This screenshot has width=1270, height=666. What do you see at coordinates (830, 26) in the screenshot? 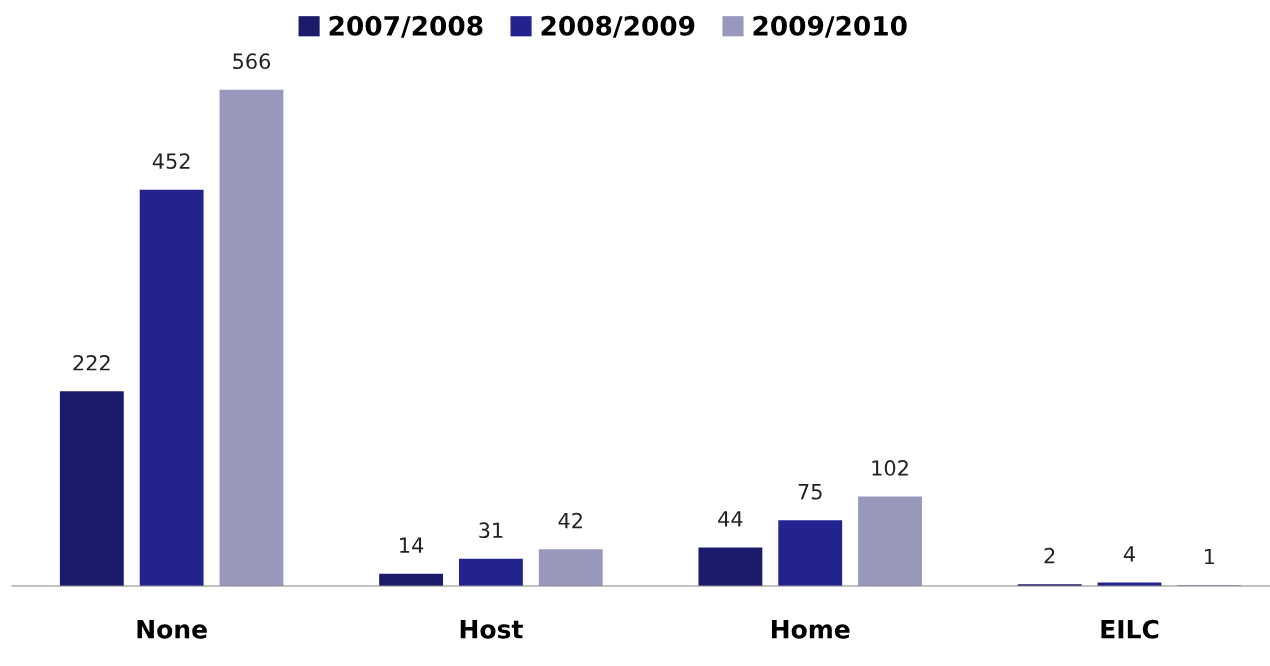
I see `legend-label: 2009/2010` at bounding box center [830, 26].